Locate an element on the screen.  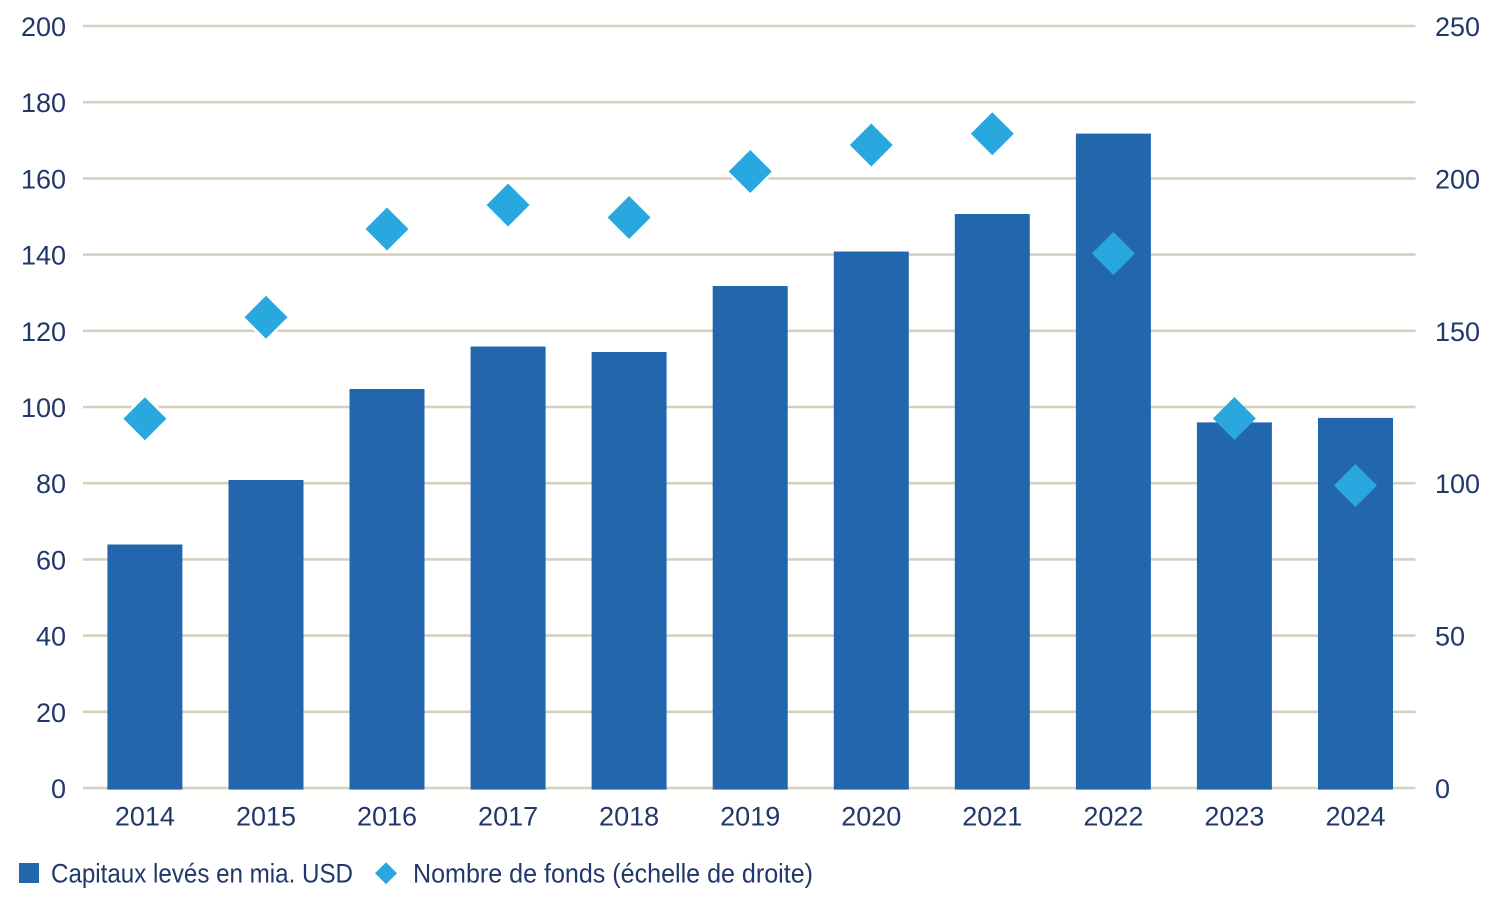
svg-text: 2015 is located at coordinates (266, 817).